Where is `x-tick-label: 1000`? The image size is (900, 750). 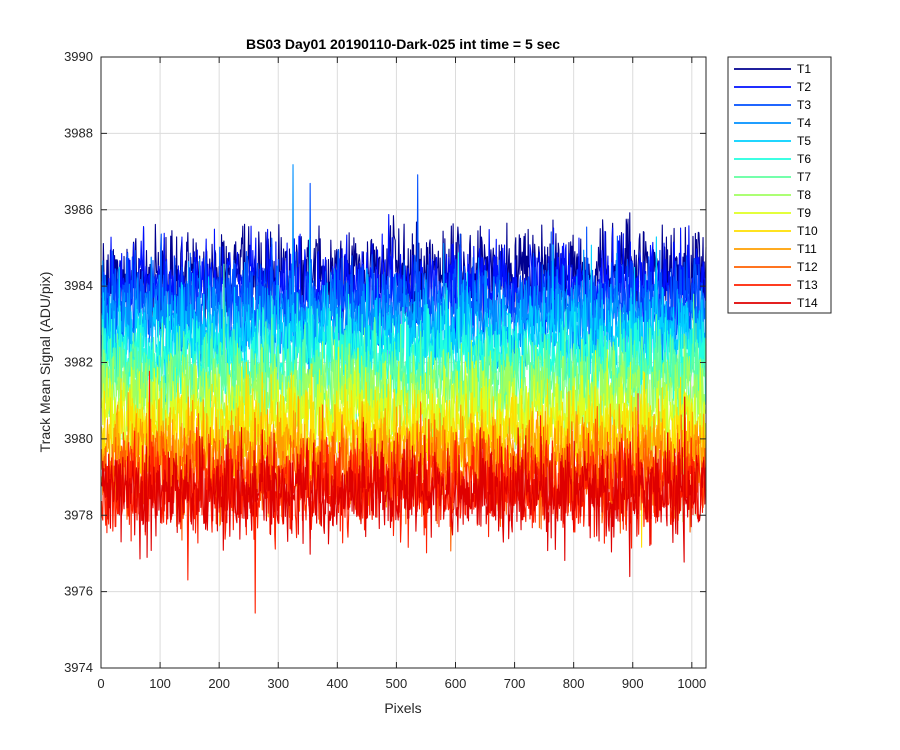 x-tick-label: 1000 is located at coordinates (691, 683).